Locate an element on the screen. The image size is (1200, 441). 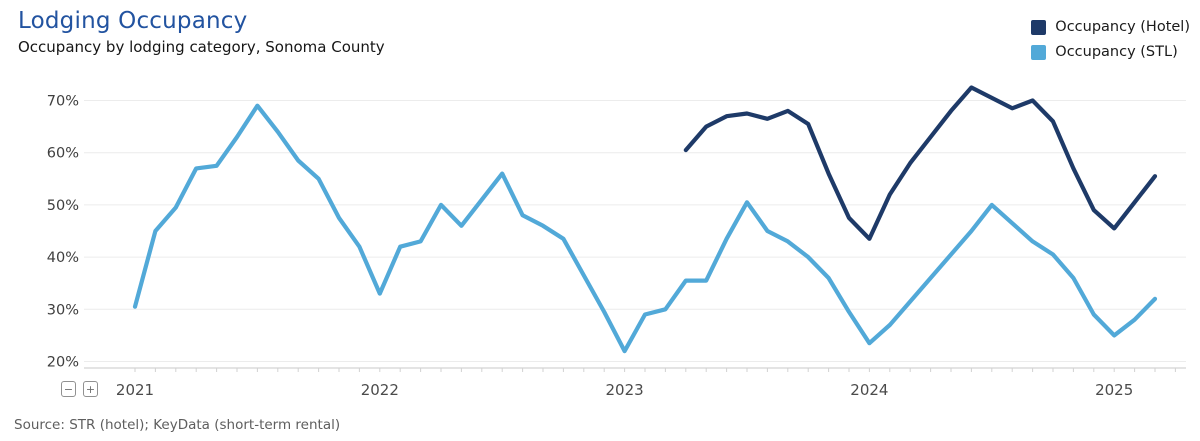
series-line-hotel is located at coordinates (920, 163).